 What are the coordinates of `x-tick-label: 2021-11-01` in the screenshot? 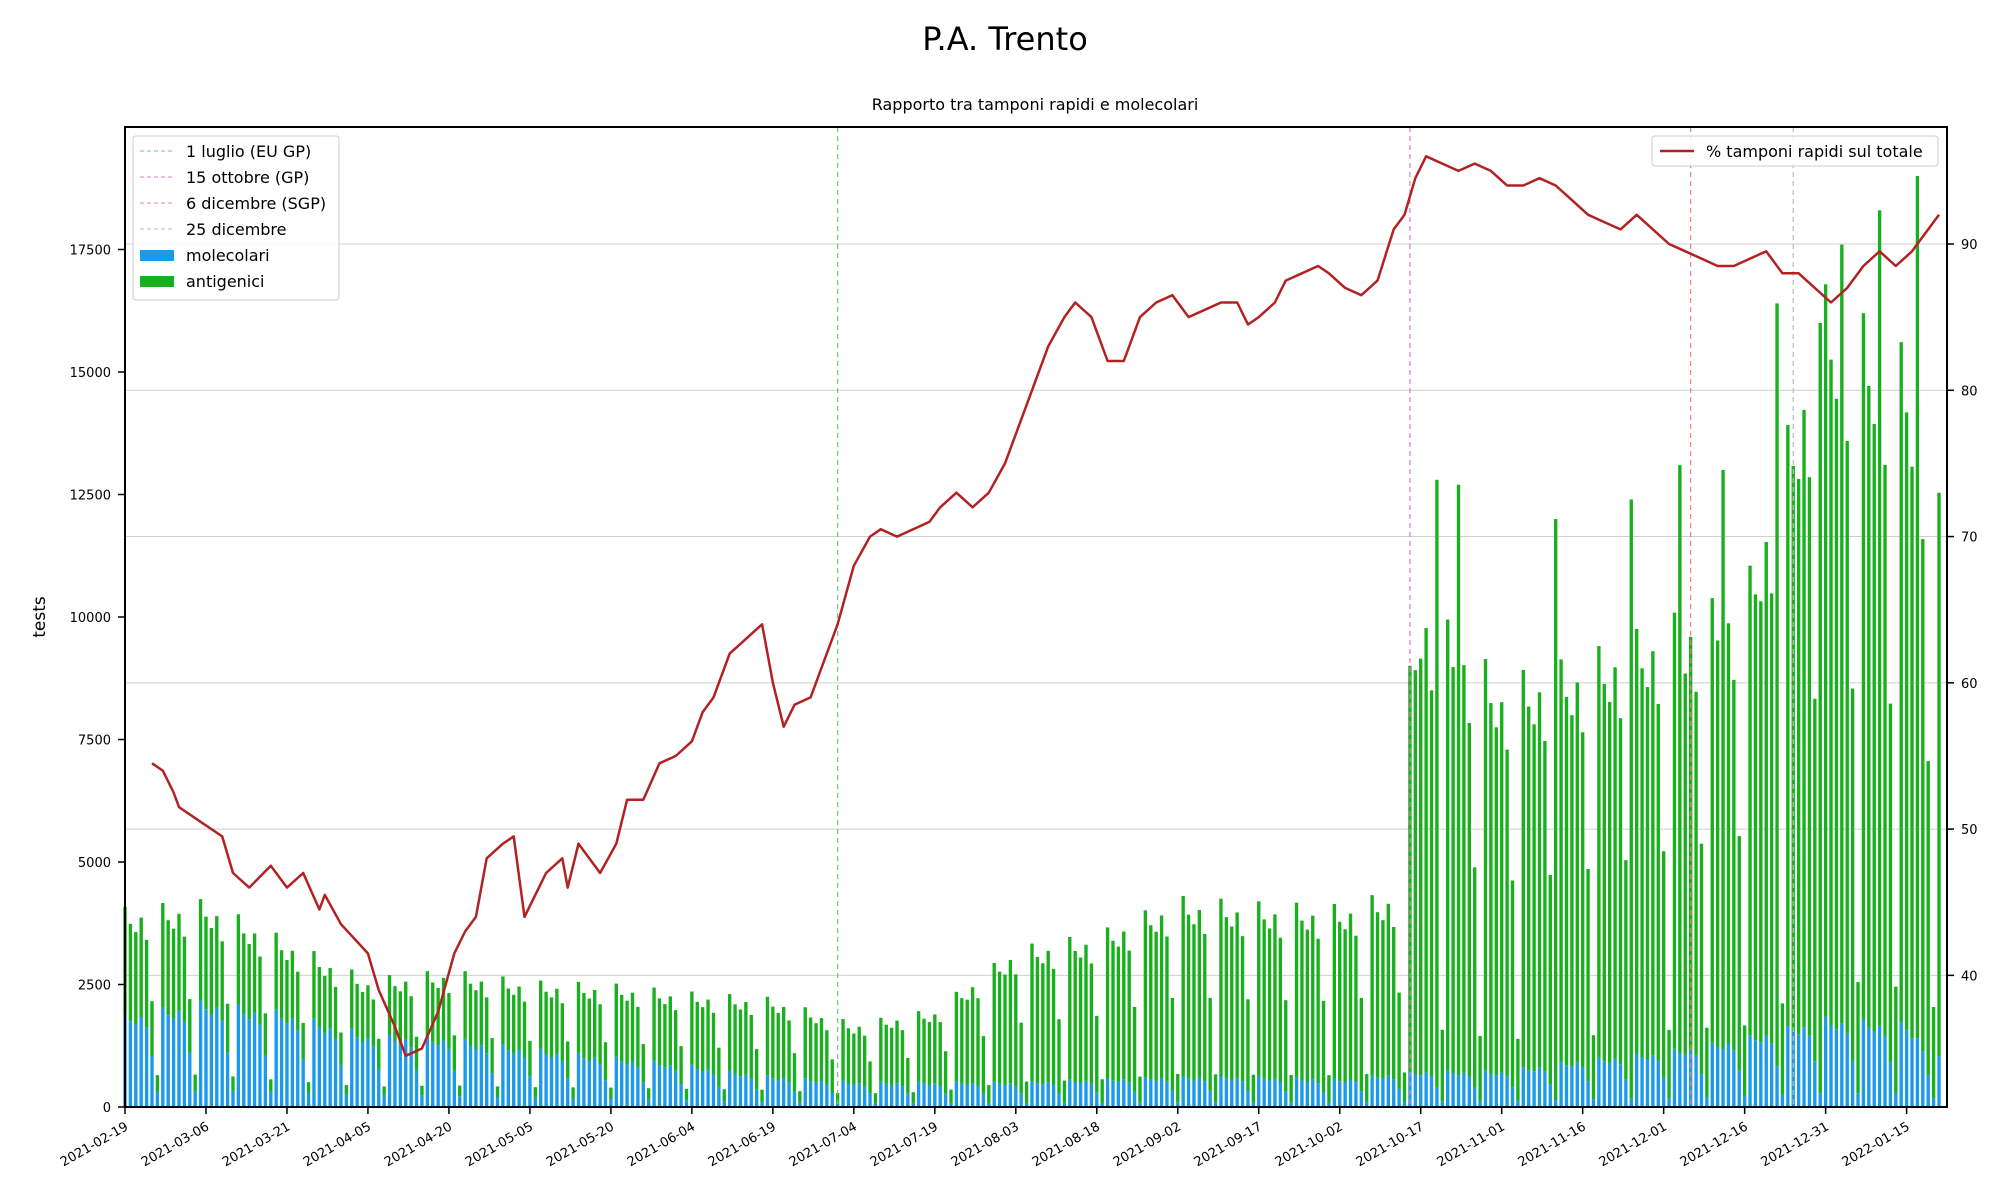 It's located at (1471, 1144).